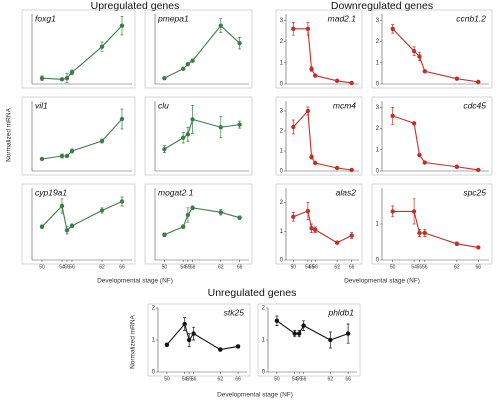  I want to click on panel-title: stk25, so click(234, 312).